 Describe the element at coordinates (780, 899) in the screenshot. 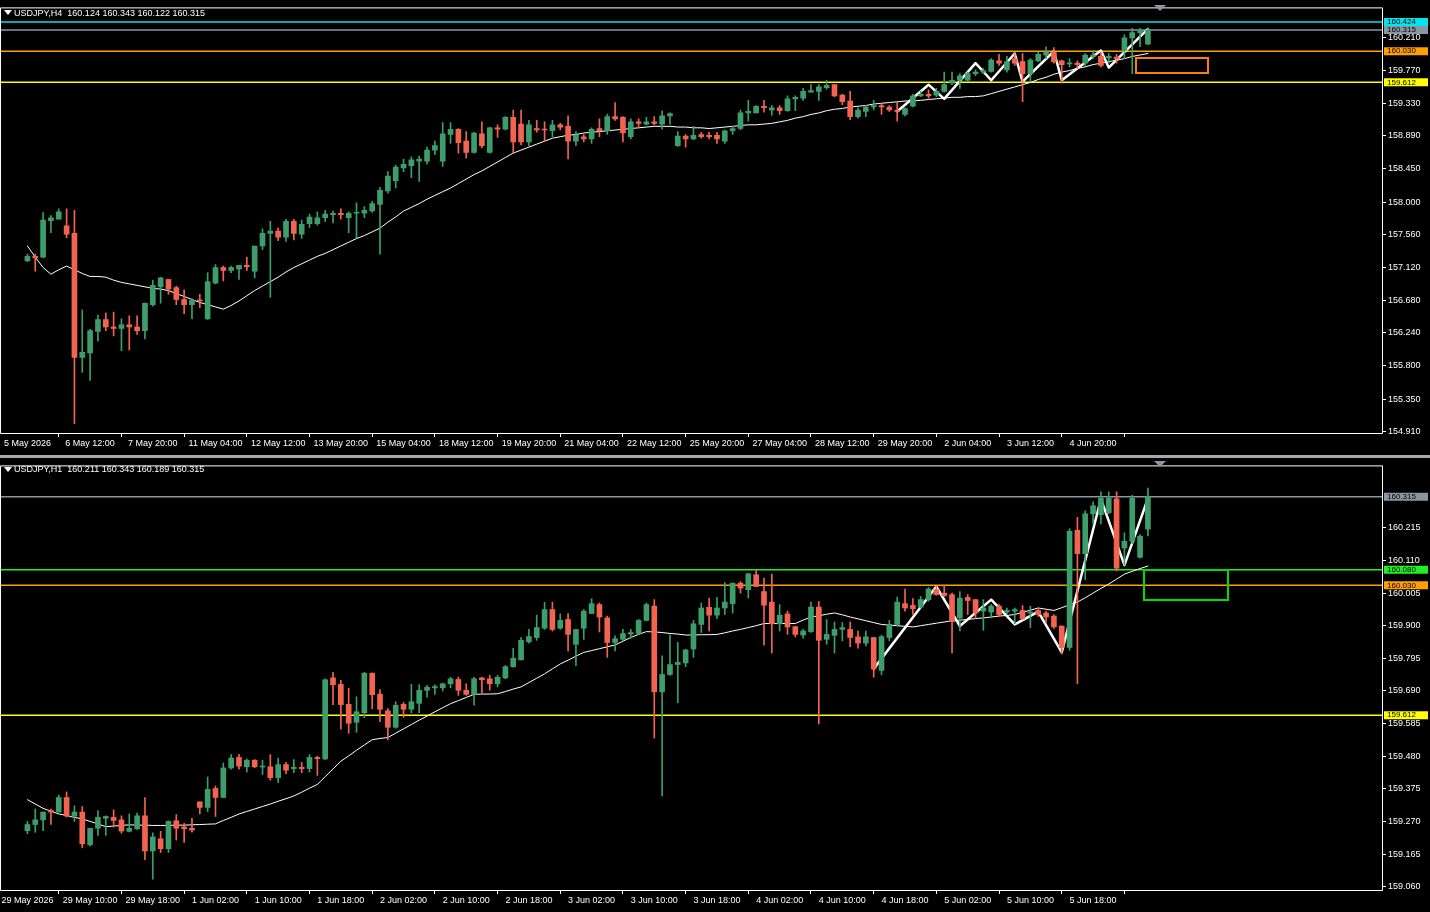

I see `x-tick-label: 4 Jun 02:00` at that location.